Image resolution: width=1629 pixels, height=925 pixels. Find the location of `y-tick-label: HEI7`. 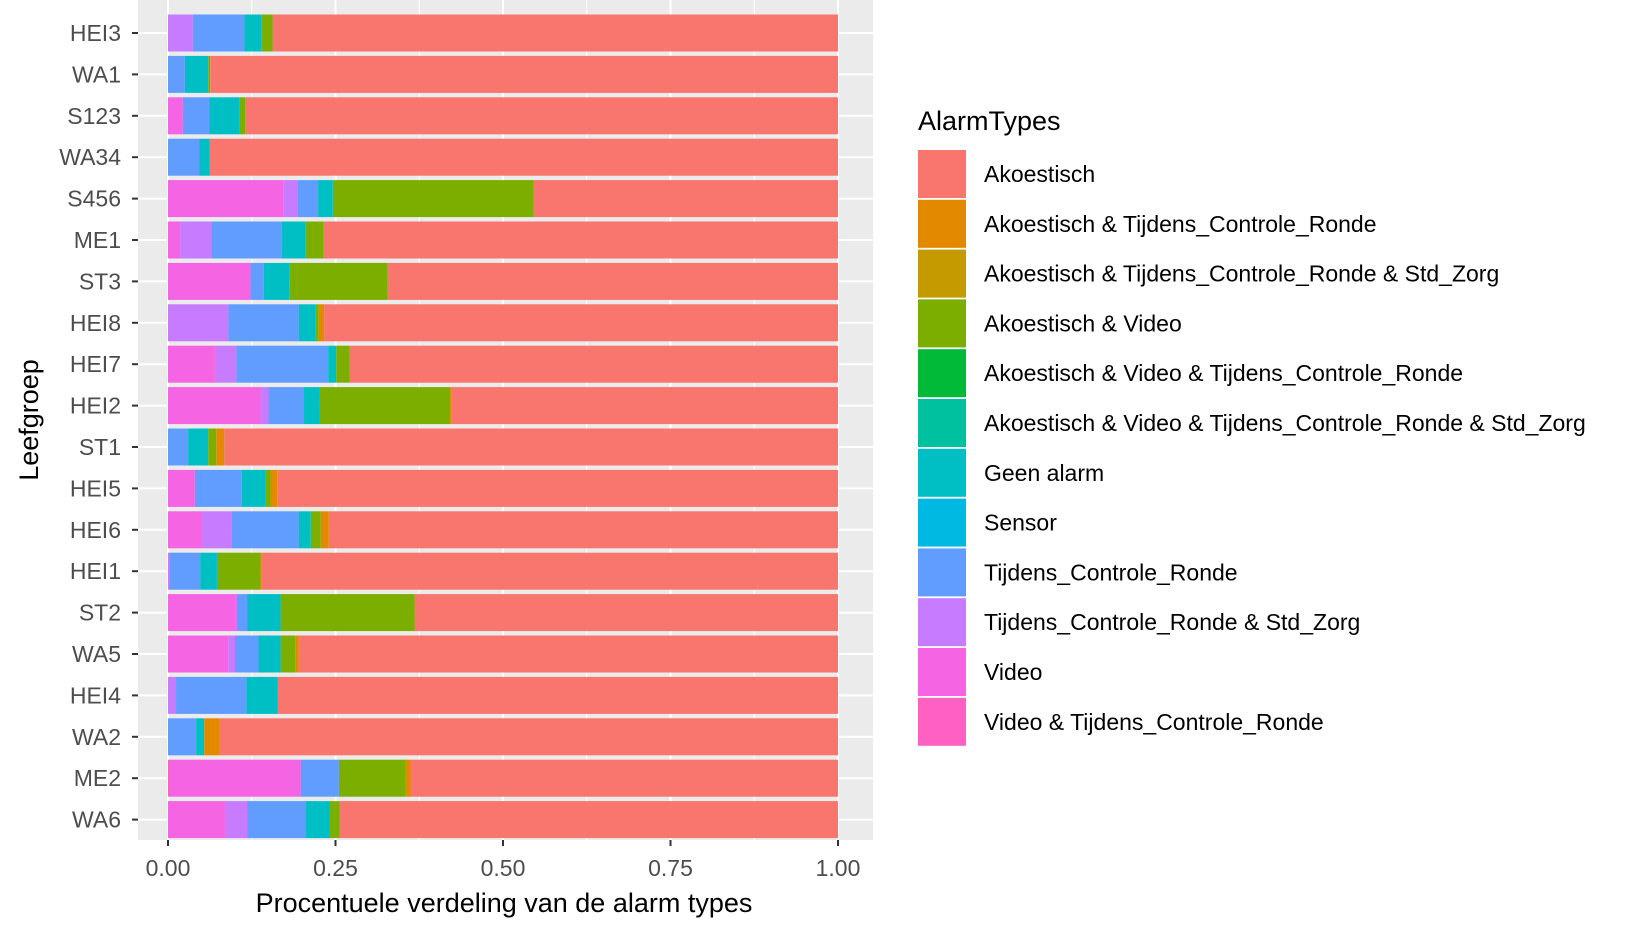

y-tick-label: HEI7 is located at coordinates (95, 364).